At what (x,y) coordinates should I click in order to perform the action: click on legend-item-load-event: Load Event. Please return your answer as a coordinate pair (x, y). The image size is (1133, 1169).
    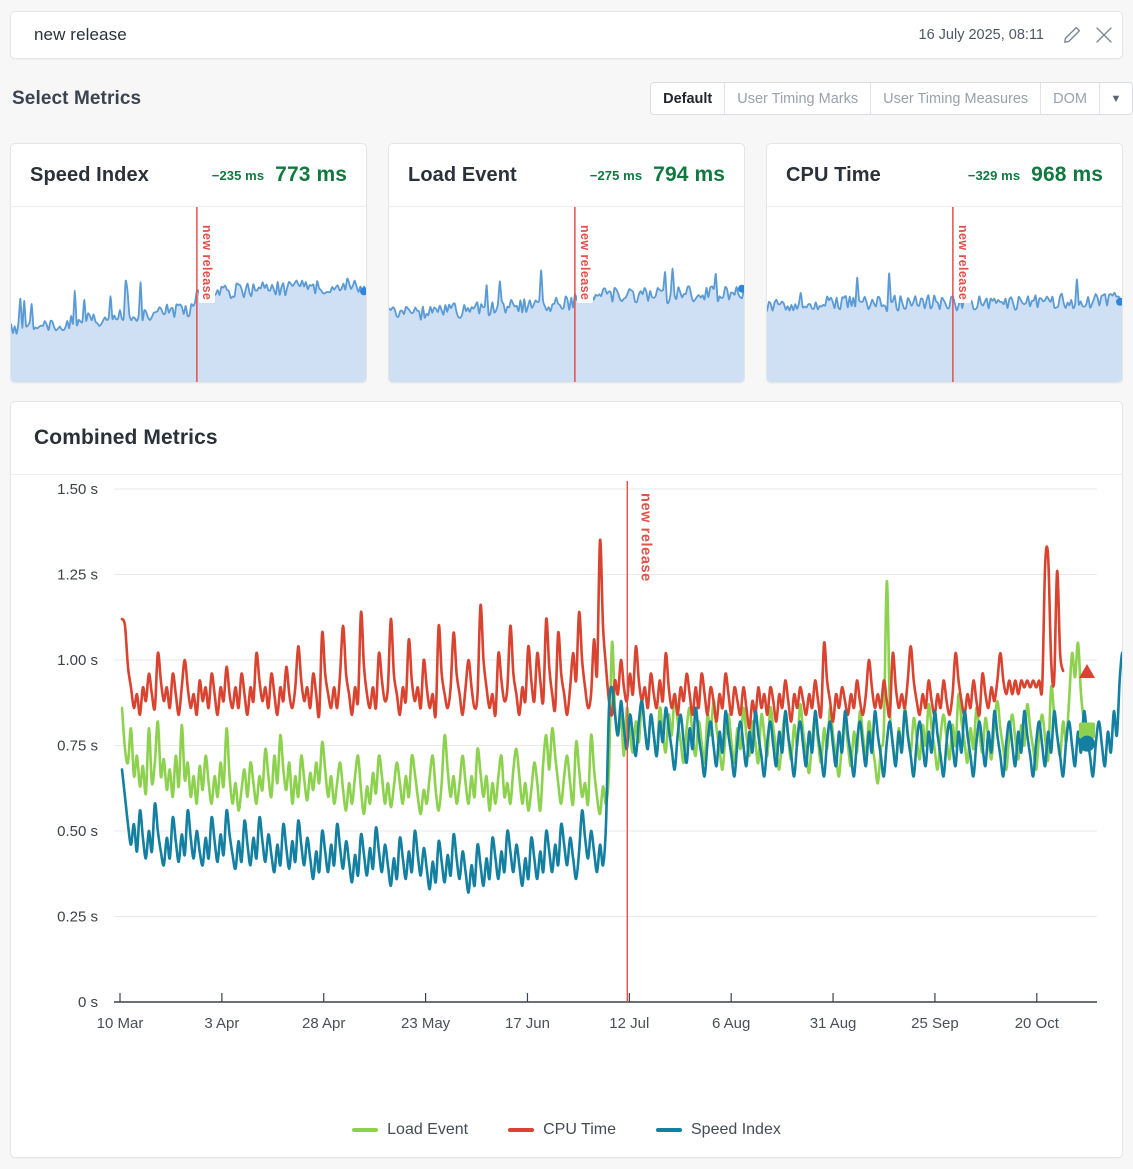
    Looking at the image, I should click on (410, 1130).